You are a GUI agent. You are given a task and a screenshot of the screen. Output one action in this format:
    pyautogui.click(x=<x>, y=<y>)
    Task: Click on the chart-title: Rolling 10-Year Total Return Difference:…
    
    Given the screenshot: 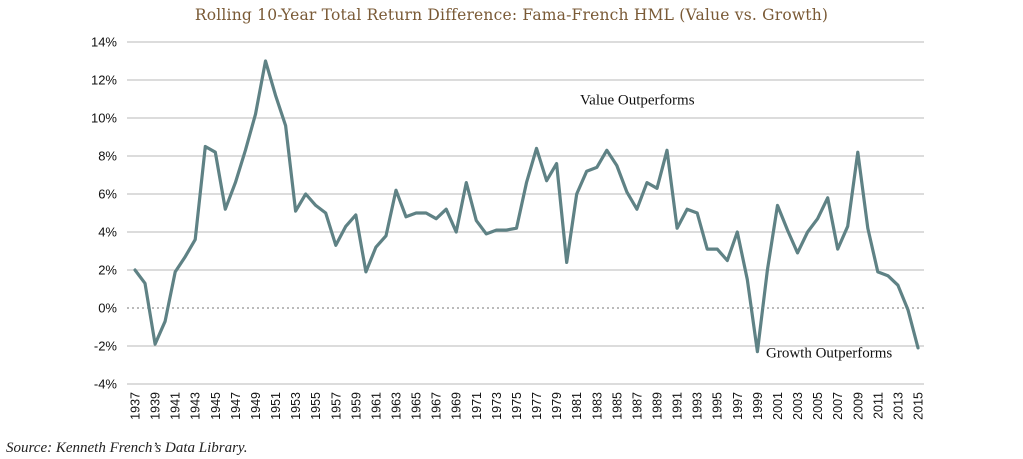 What is the action you would take?
    pyautogui.click(x=511, y=15)
    